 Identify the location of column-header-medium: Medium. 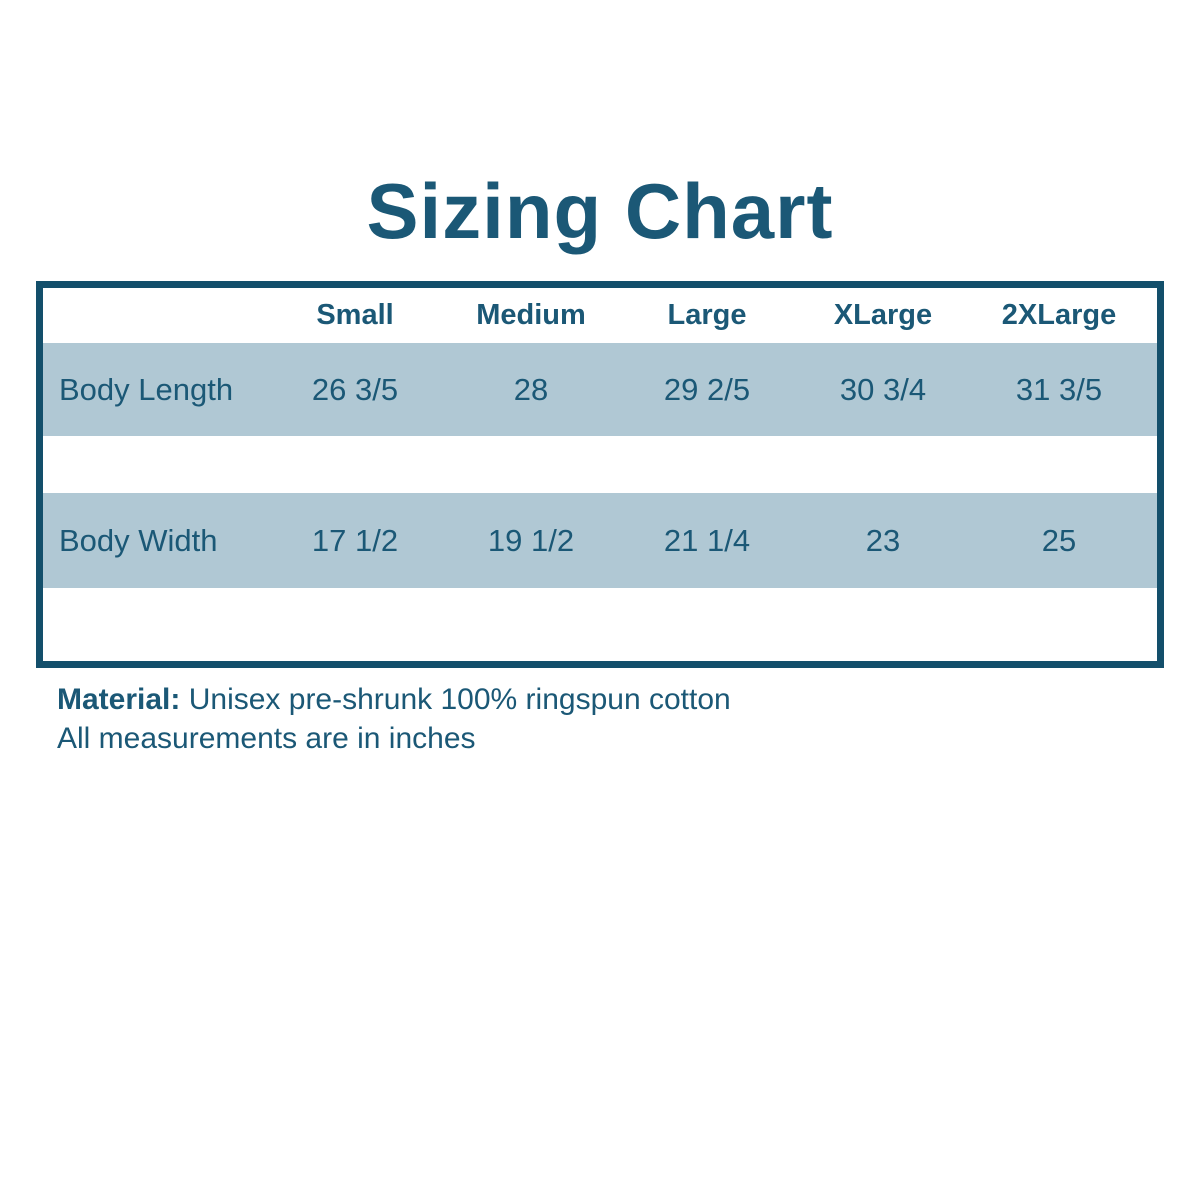
(531, 315).